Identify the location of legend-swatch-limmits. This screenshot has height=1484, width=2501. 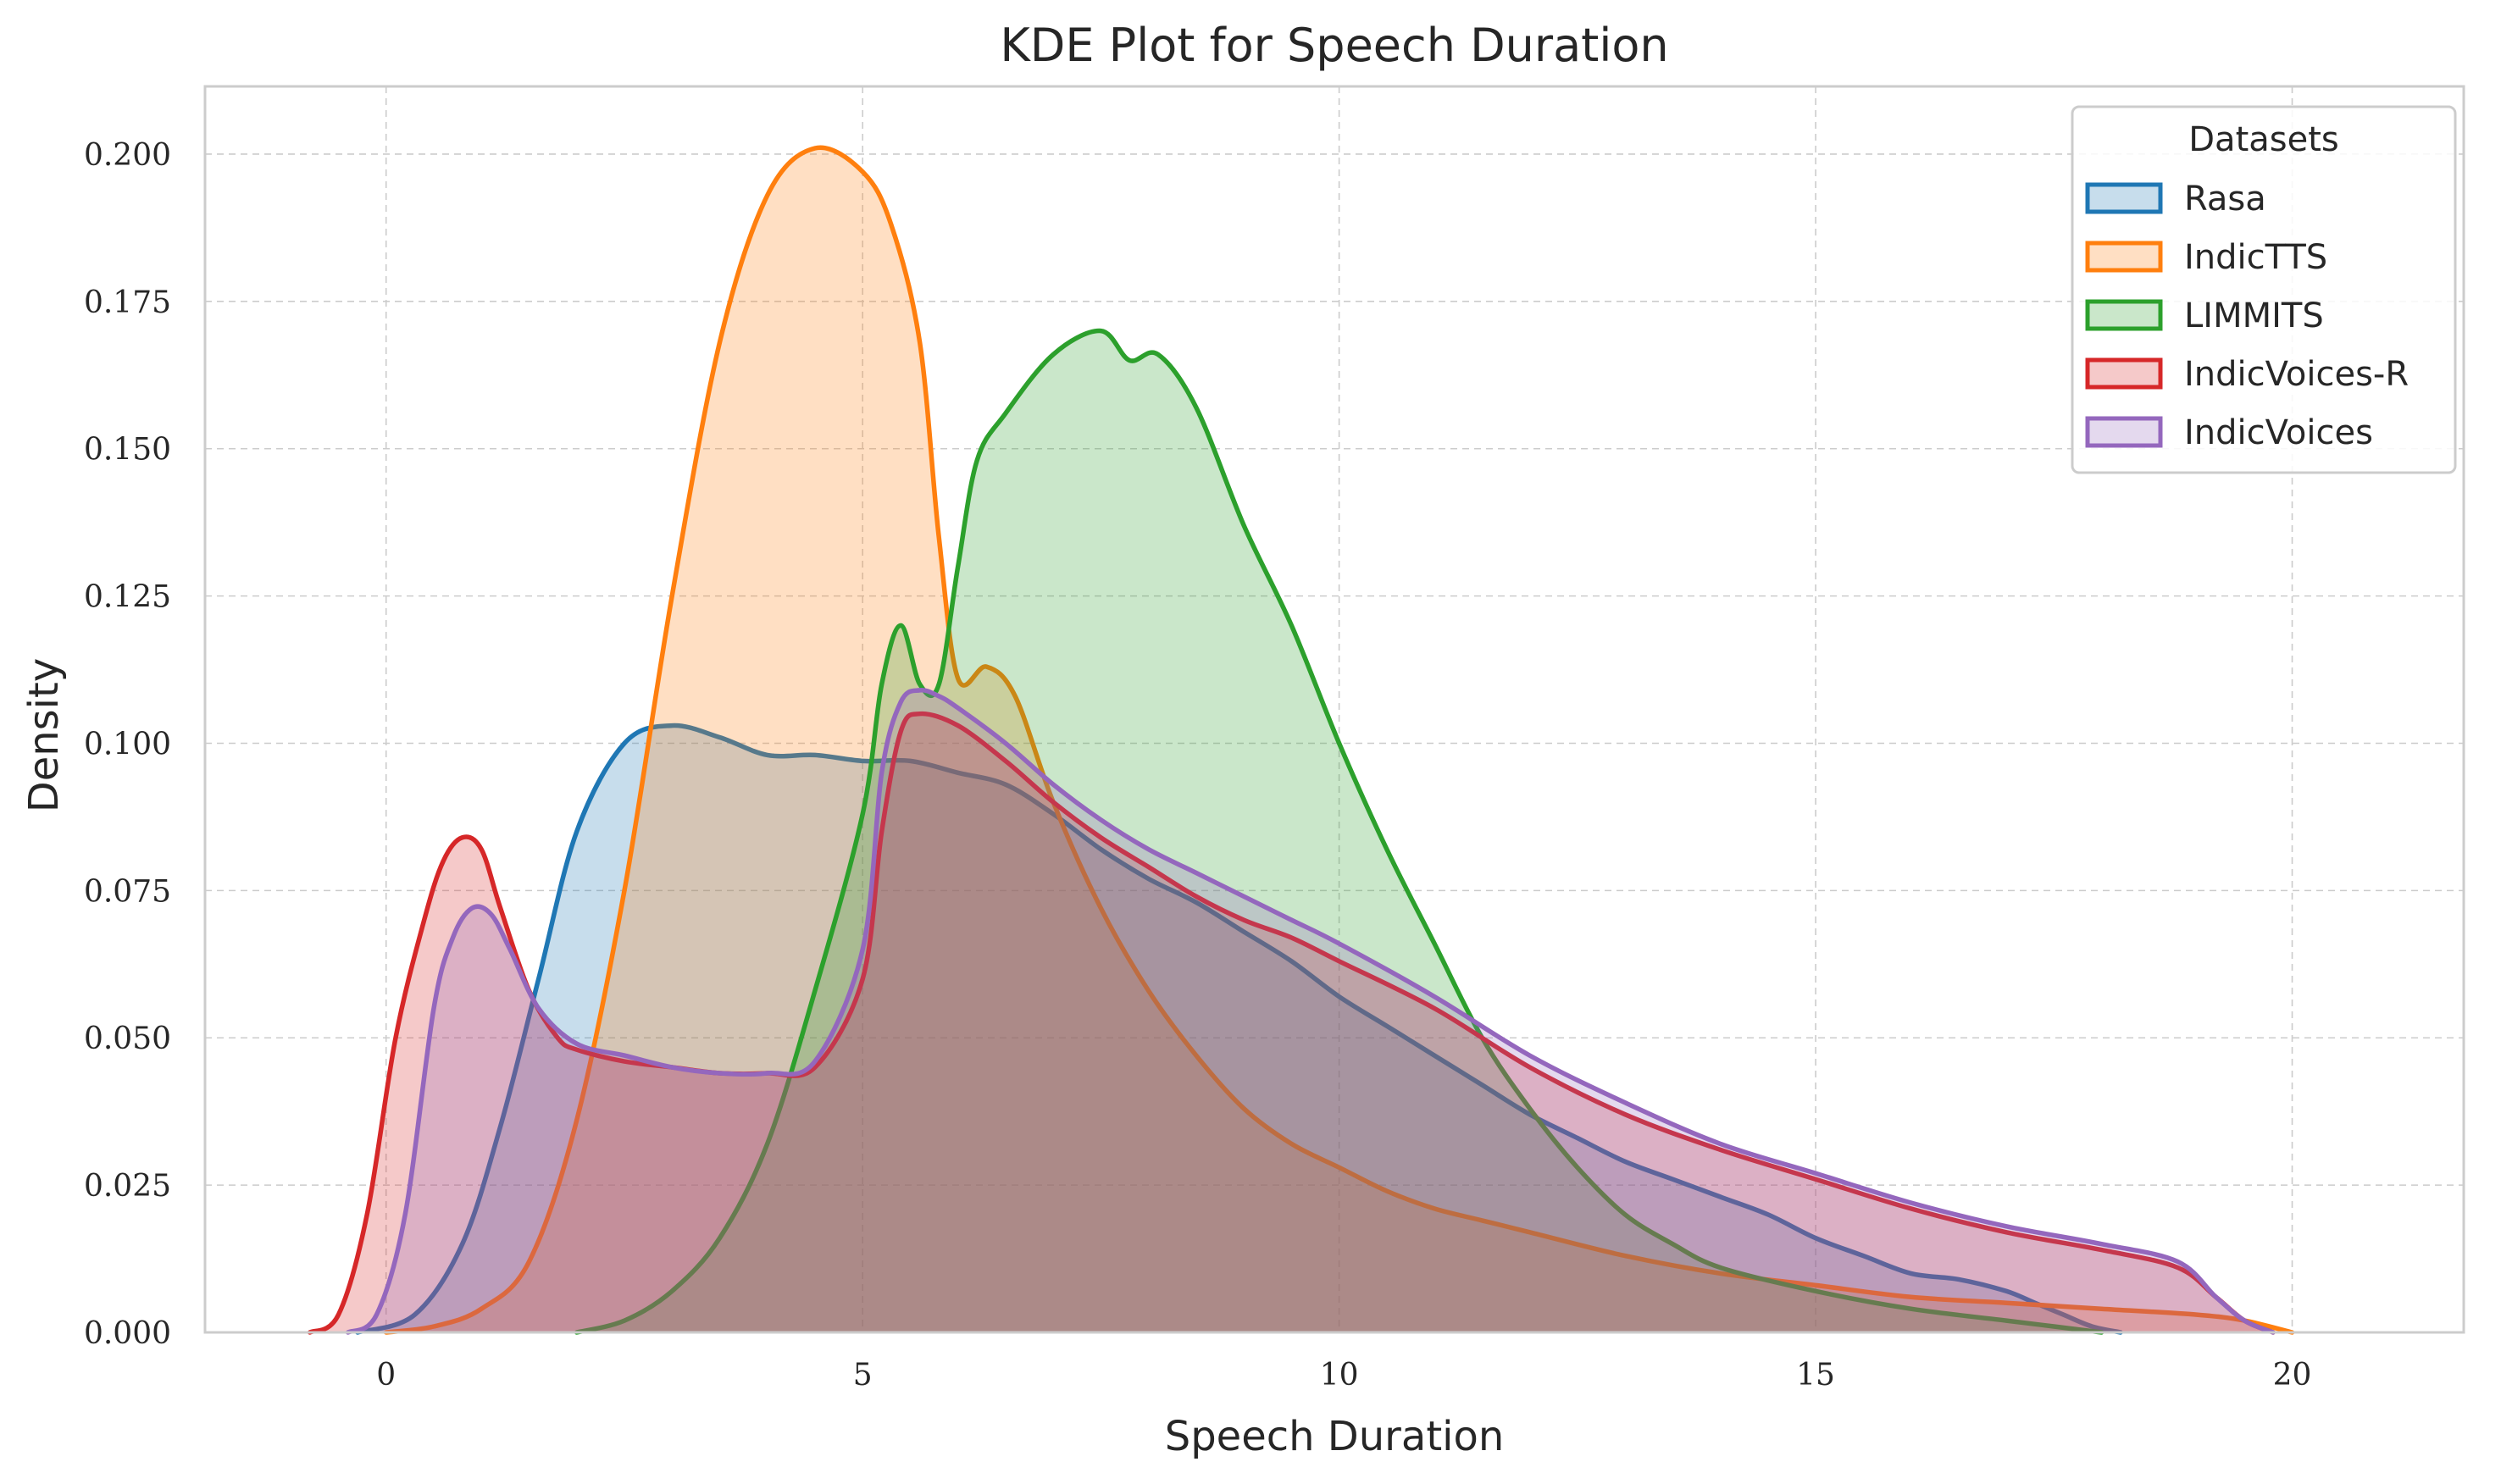
(2124, 315).